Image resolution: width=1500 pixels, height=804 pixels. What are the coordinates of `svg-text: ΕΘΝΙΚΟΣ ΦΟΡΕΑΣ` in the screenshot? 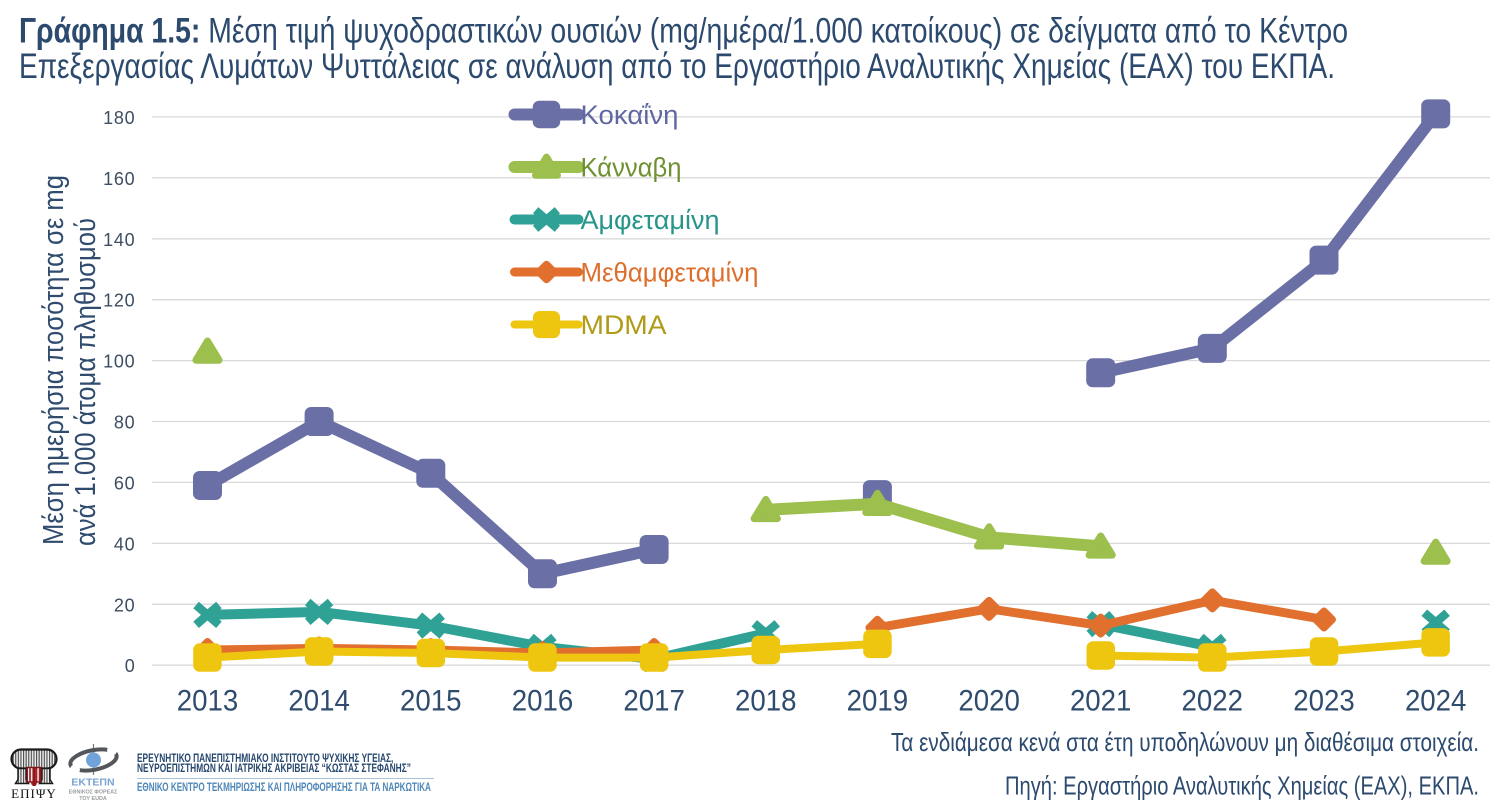 It's located at (93, 793).